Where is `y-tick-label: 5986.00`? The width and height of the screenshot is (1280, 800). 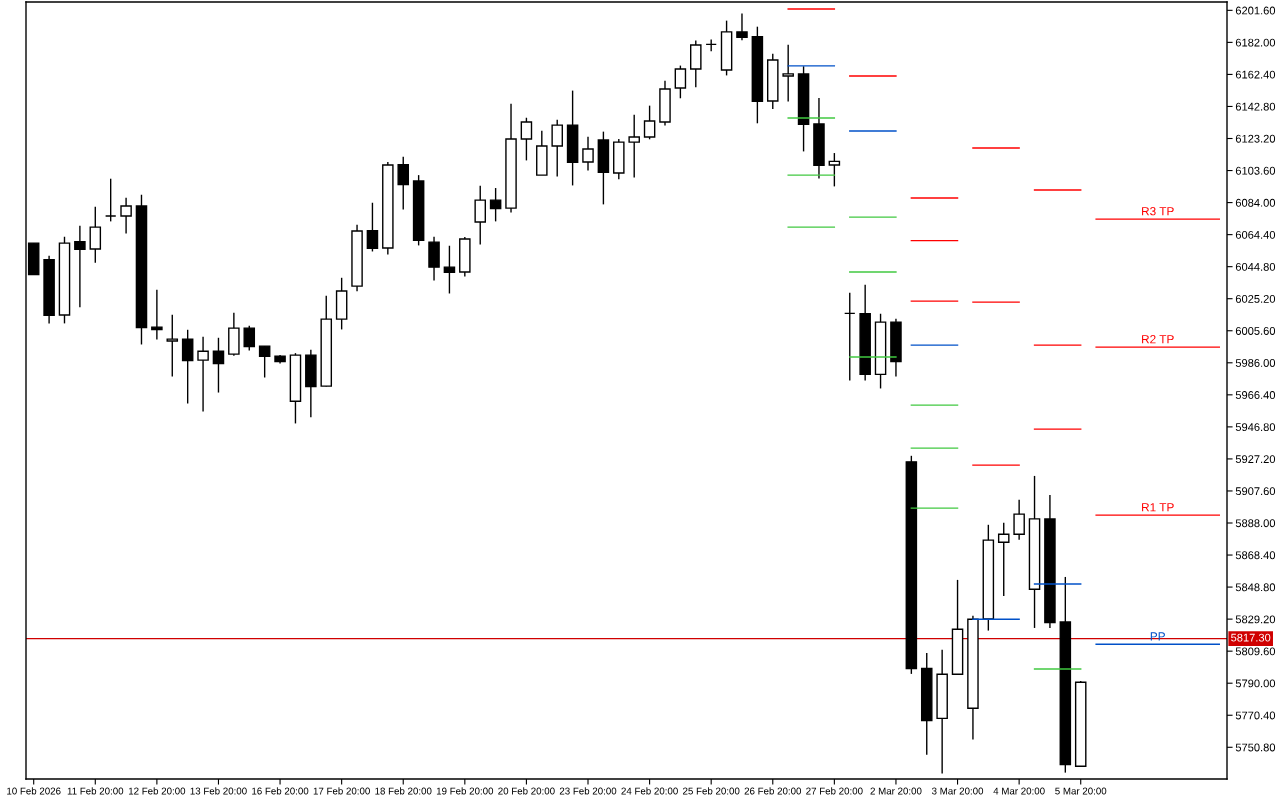
y-tick-label: 5986.00 is located at coordinates (1255, 363).